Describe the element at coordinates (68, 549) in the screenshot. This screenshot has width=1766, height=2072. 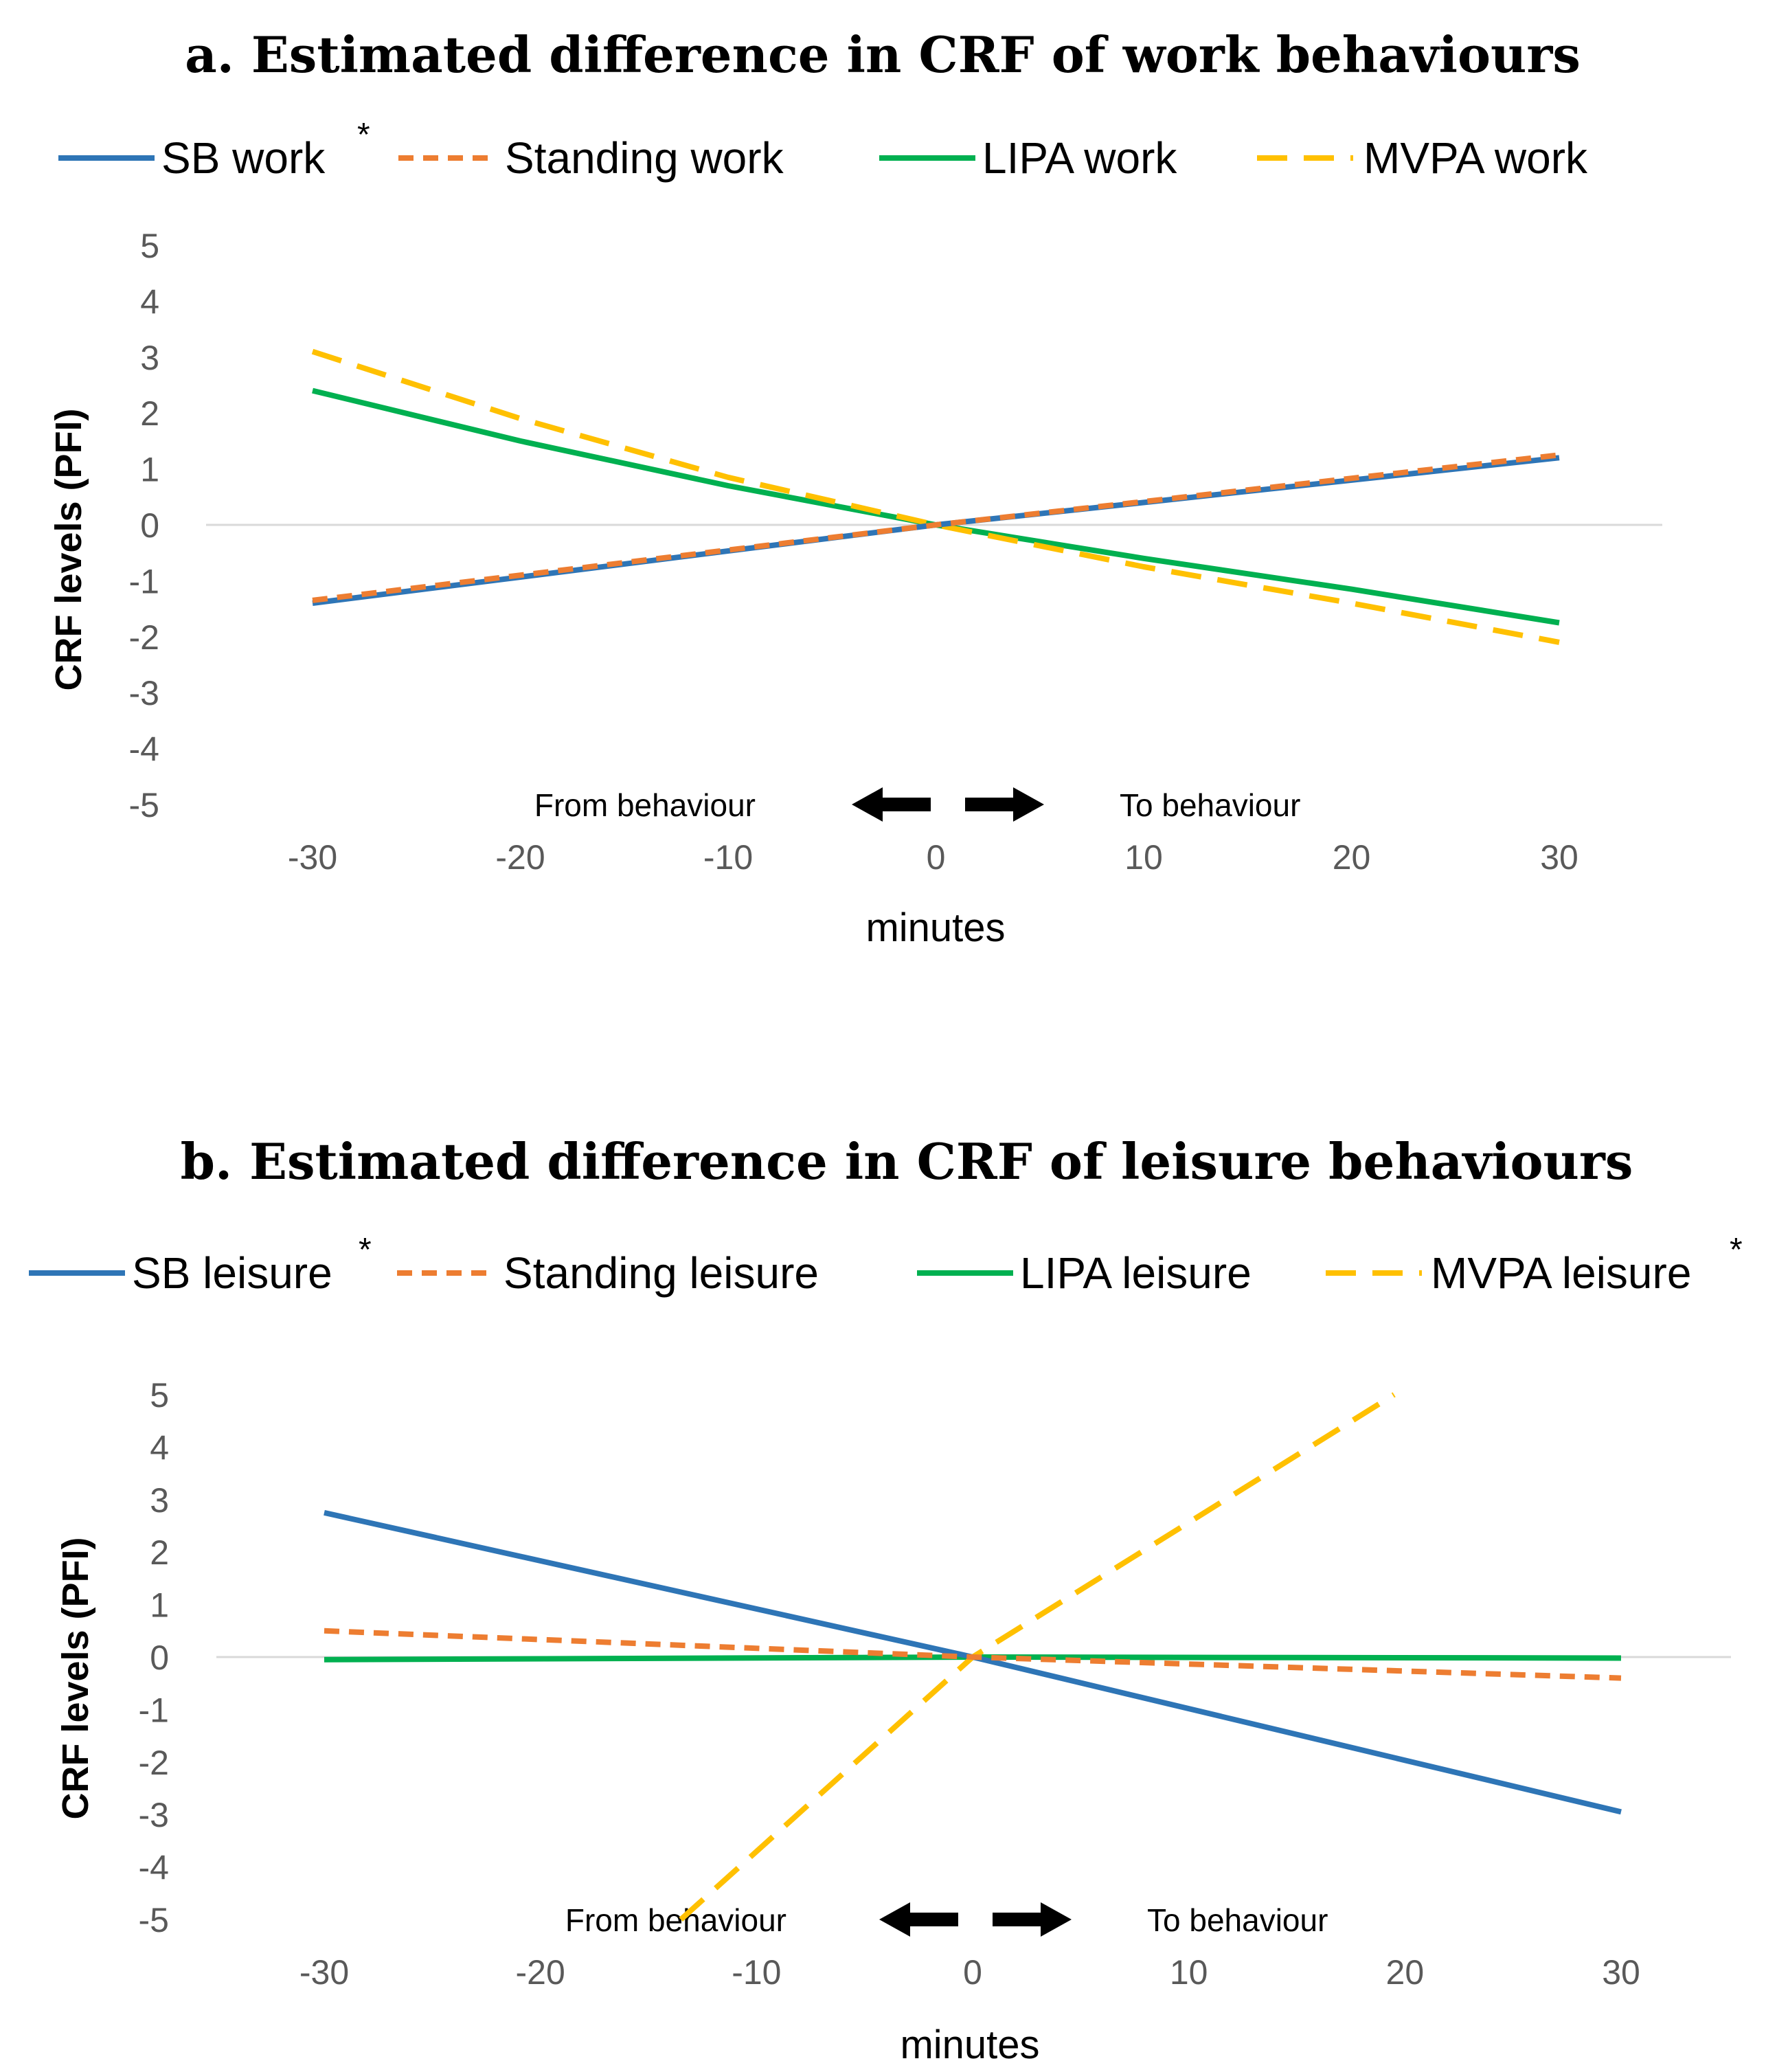
I see `chart-a-ylabel: CRF levels (PFI)` at that location.